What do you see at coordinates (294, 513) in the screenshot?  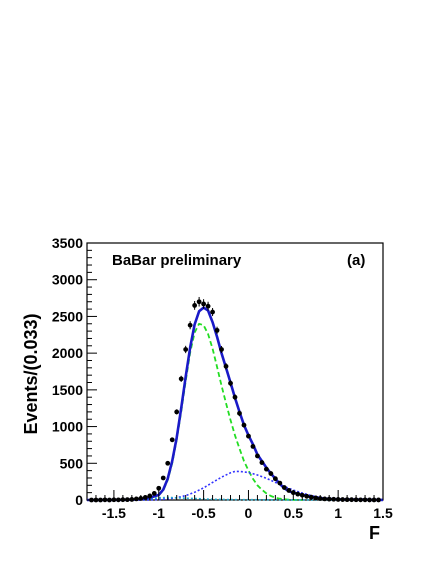 I see `x-tick-label: 0.5` at bounding box center [294, 513].